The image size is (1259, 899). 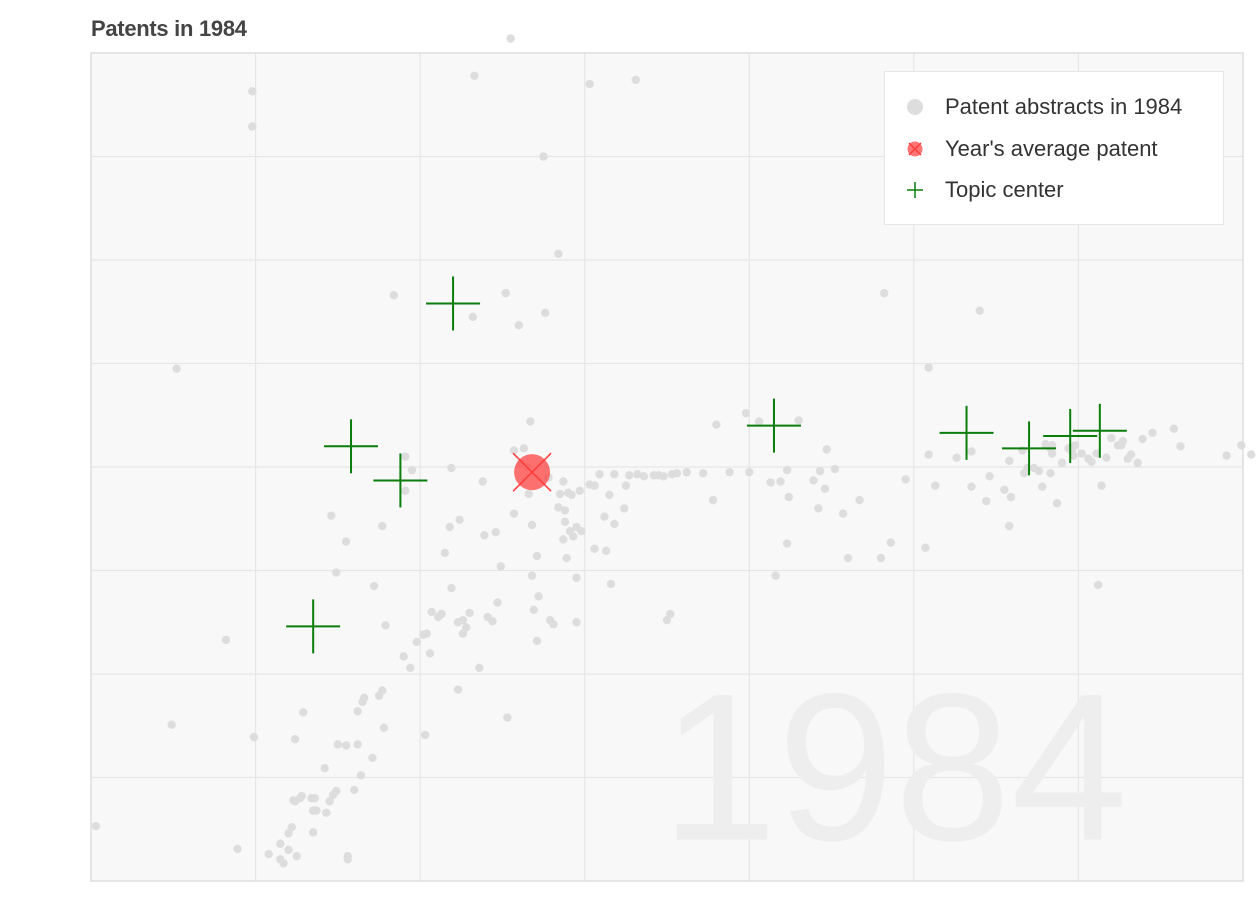 I want to click on legend-item-patents: Patent abstracts in 1984, so click(x=1033, y=107).